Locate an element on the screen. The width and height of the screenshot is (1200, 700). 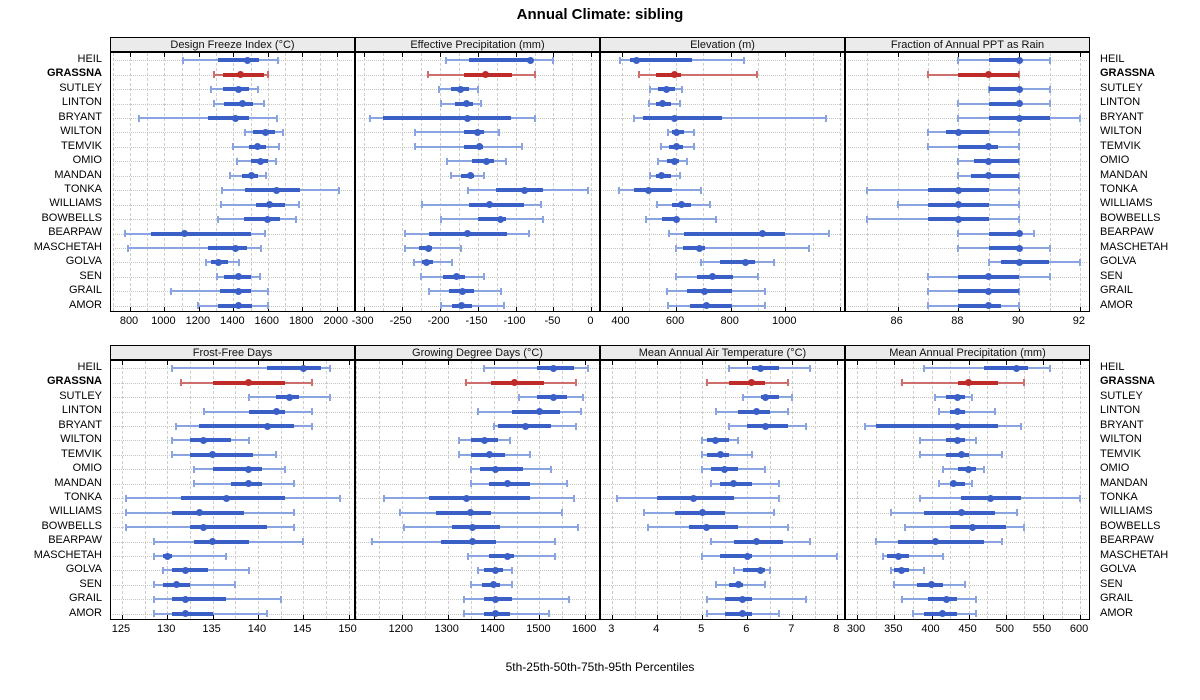
percentile-row-linton is located at coordinates (477, 490).